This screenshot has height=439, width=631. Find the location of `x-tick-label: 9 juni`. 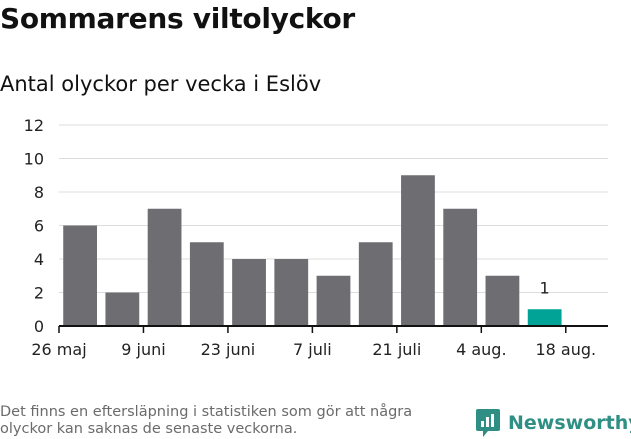

x-tick-label: 9 juni is located at coordinates (143, 349).